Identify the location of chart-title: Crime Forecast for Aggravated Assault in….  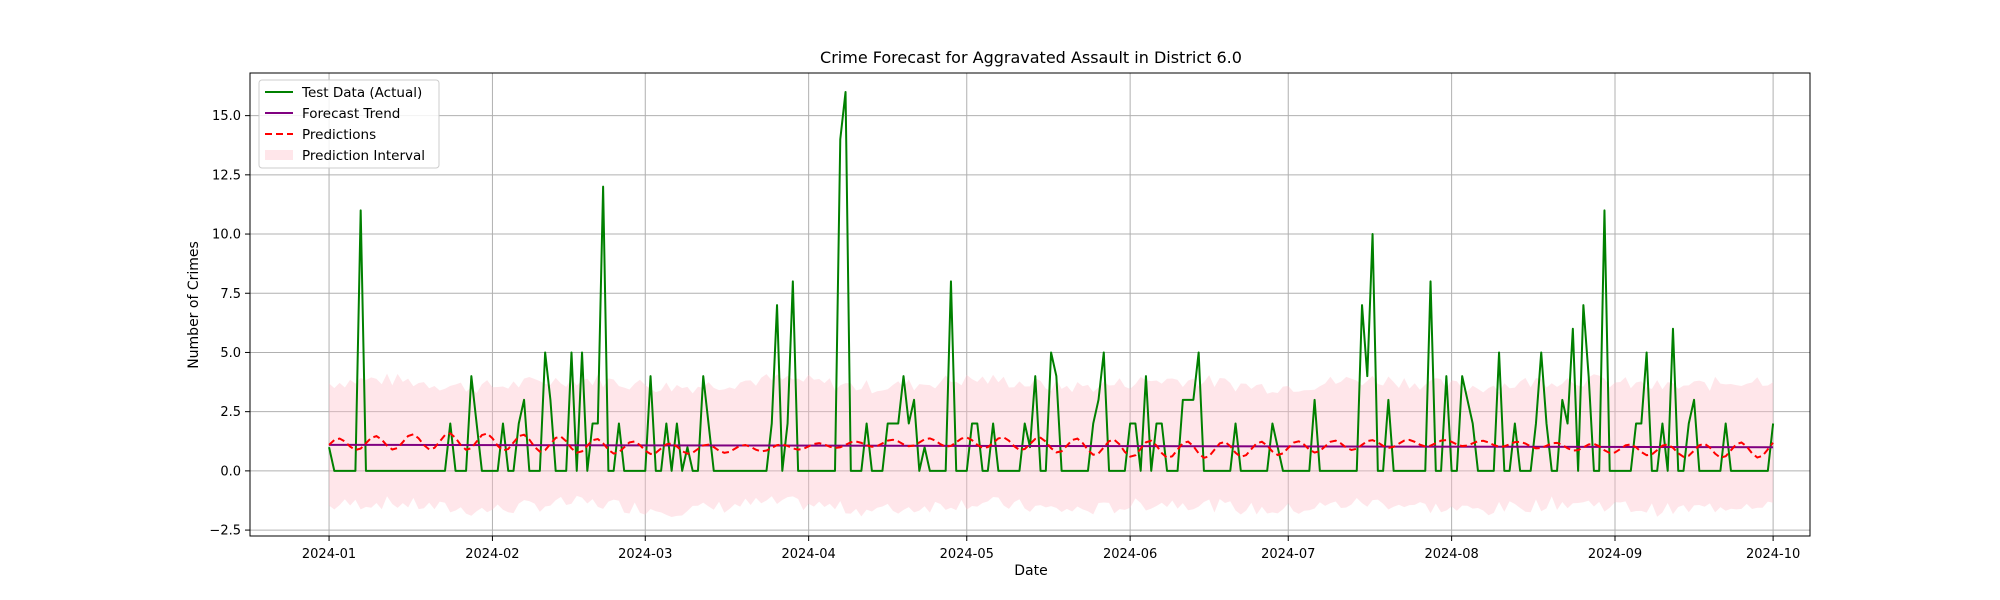
(1031, 57).